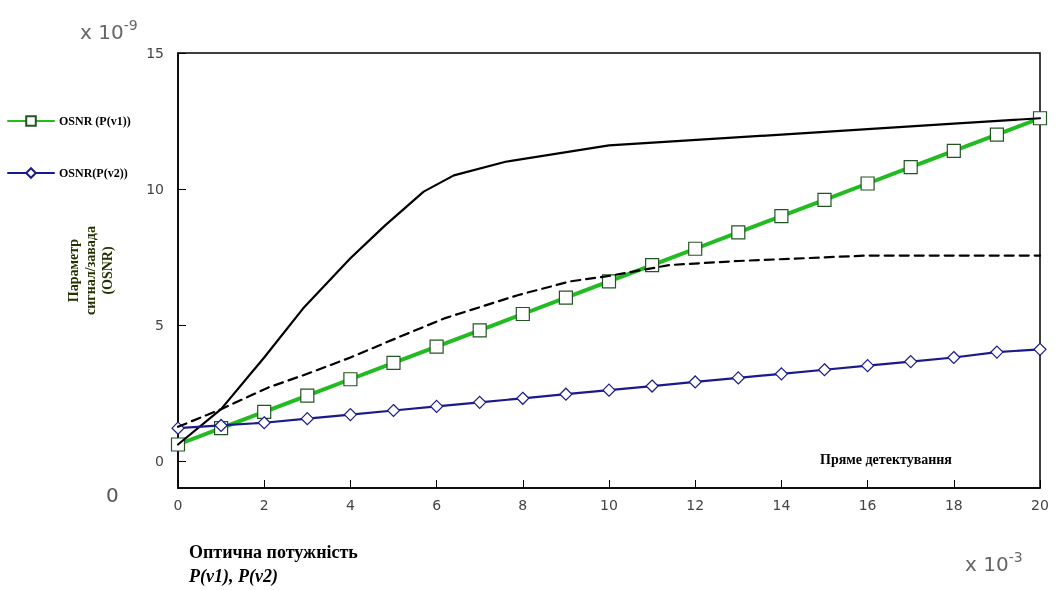  What do you see at coordinates (609, 505) in the screenshot?
I see `x-tick-label: 10` at bounding box center [609, 505].